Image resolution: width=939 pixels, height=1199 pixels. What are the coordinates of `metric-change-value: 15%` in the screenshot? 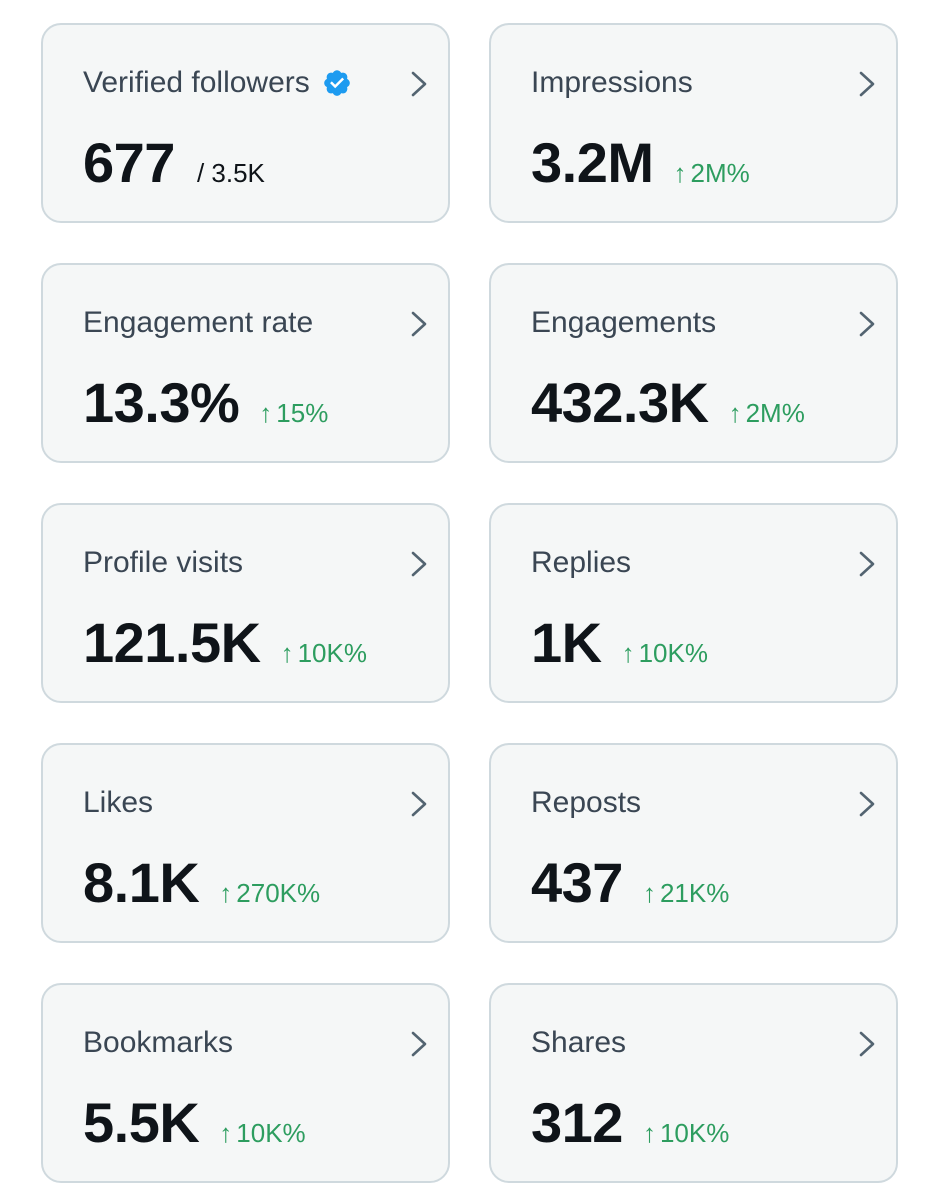 It's located at (302, 413).